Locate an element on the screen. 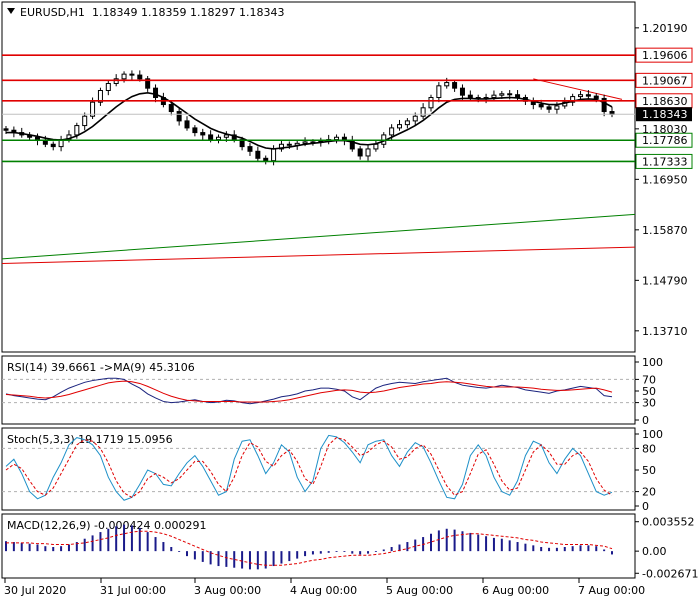 The height and width of the screenshot is (600, 700). osc-tick-label: 30 is located at coordinates (649, 403).